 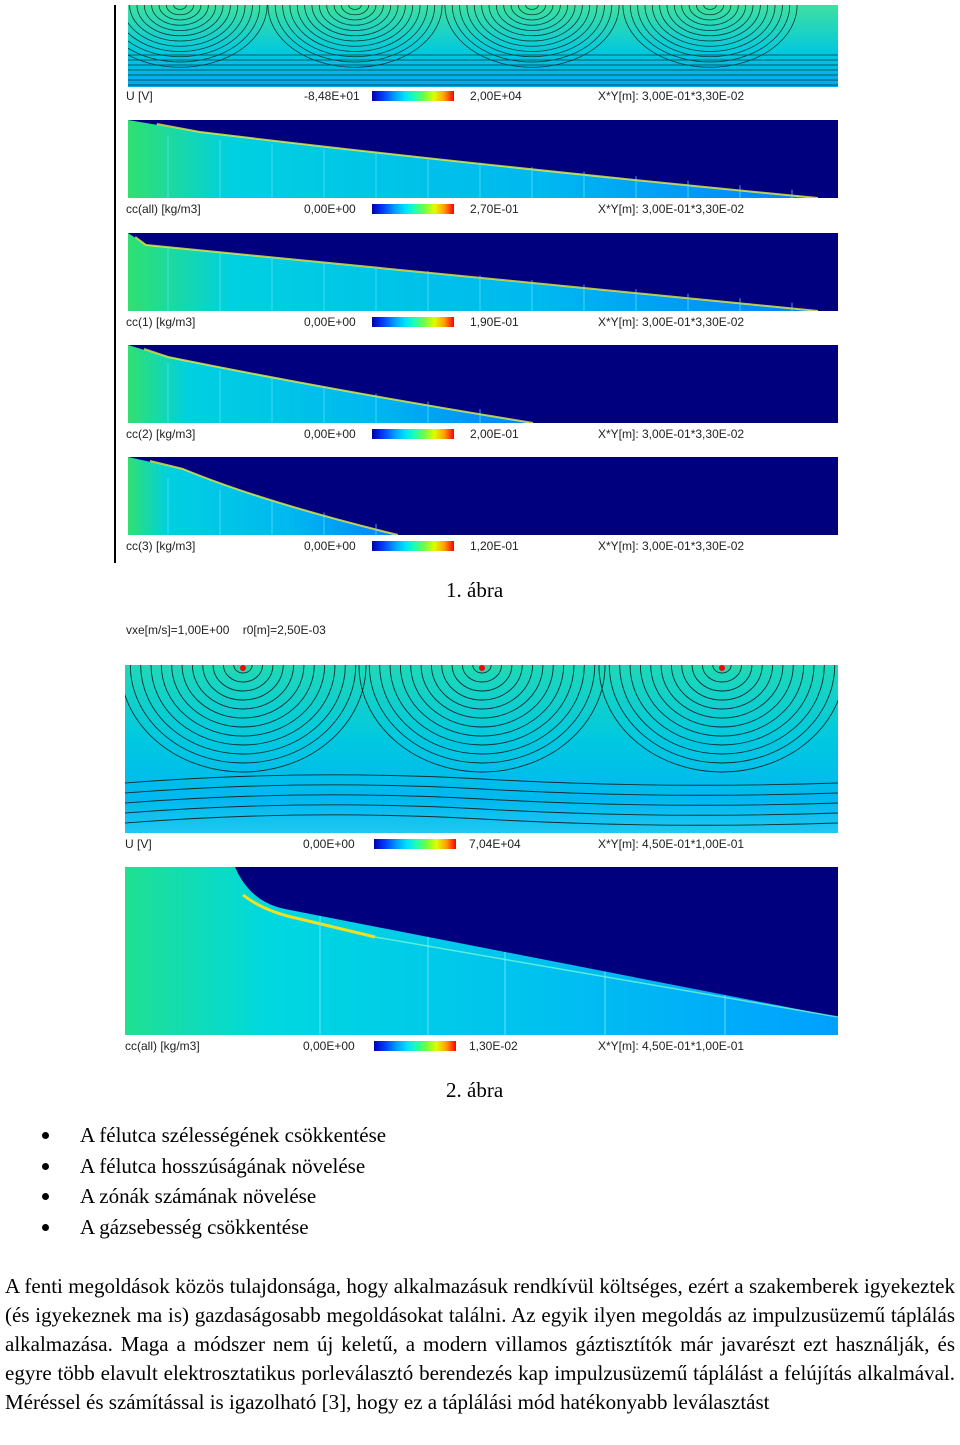 I want to click on figure1-frame-line, so click(x=115, y=284).